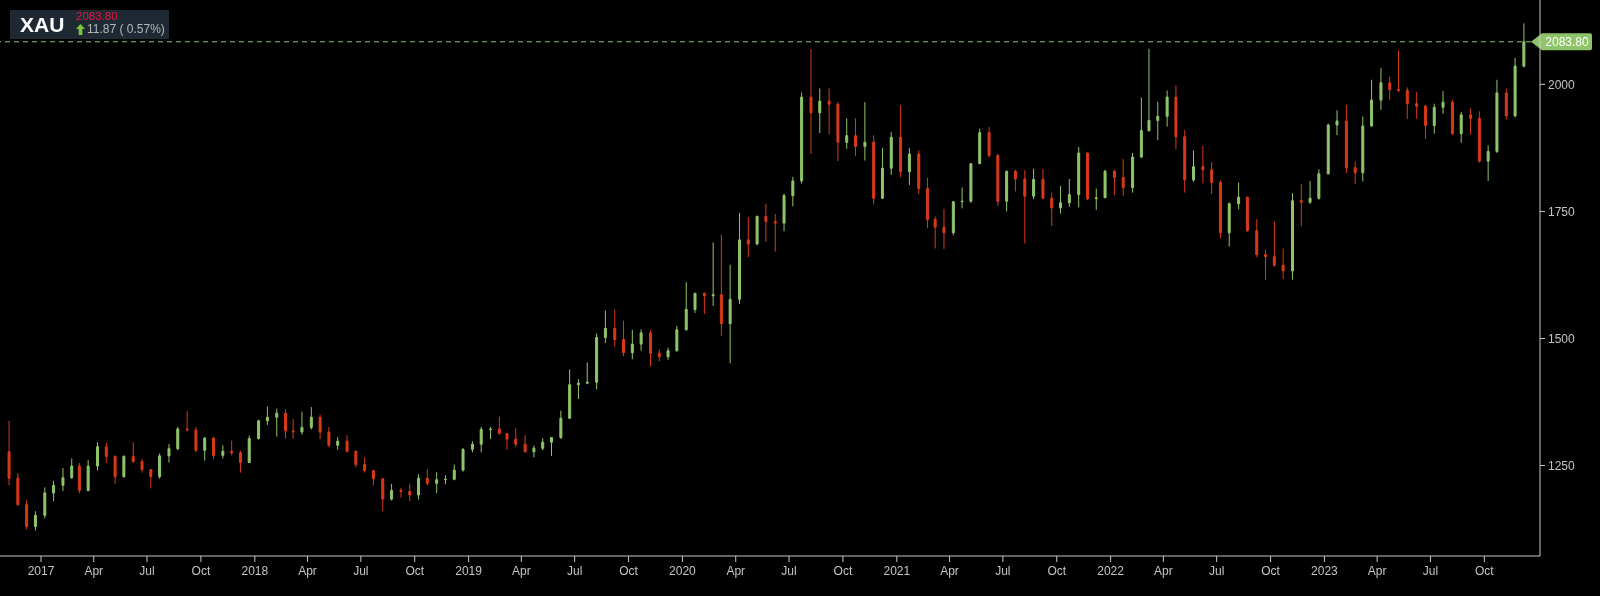 The width and height of the screenshot is (1600, 596). What do you see at coordinates (1562, 465) in the screenshot?
I see `y-tick-label: 1250` at bounding box center [1562, 465].